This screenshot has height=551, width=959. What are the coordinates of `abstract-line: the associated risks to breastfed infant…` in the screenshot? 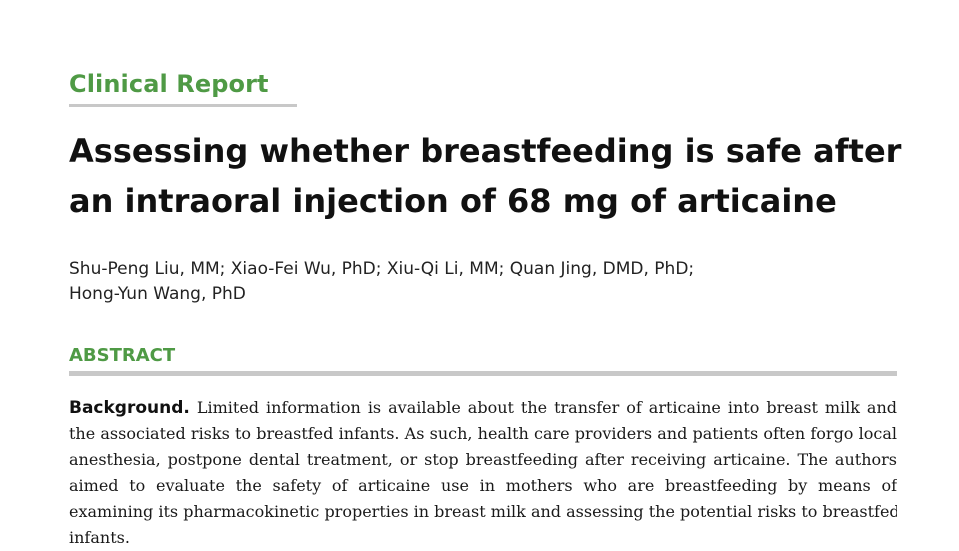 It's located at (483, 433).